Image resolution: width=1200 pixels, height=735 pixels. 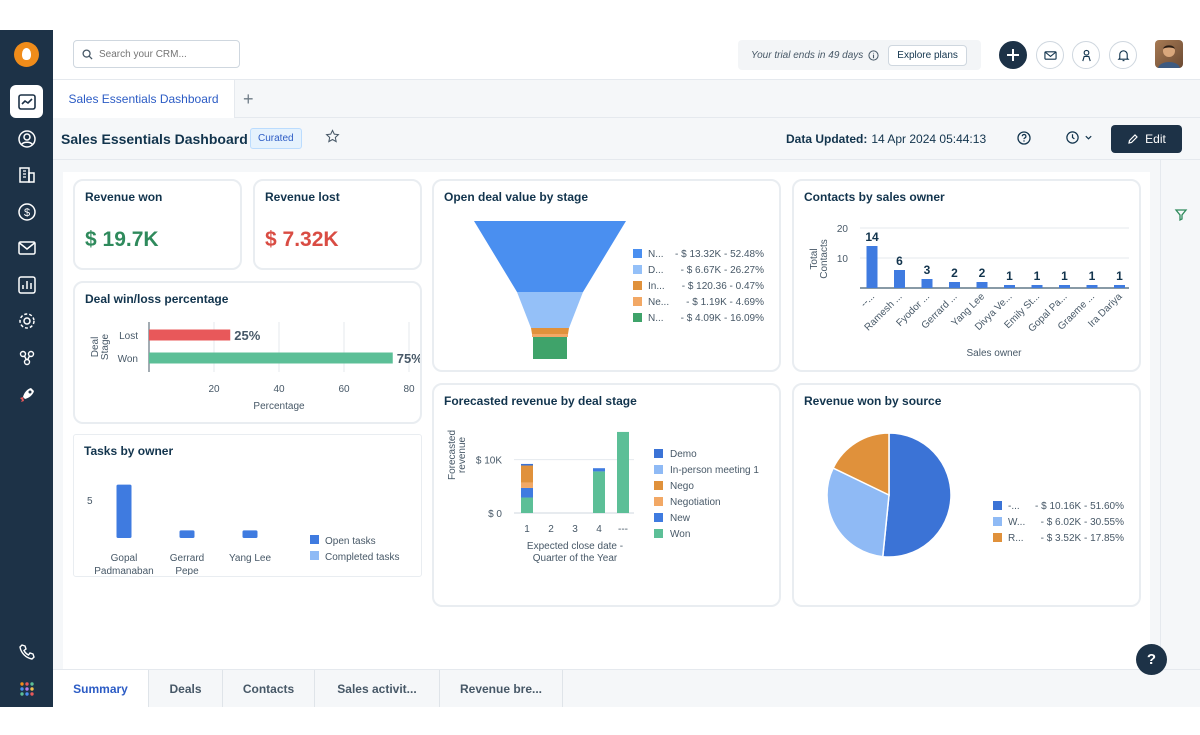 What do you see at coordinates (337, 224) in the screenshot?
I see `revenue-lost-card: Revenue lost $ 7.32K` at bounding box center [337, 224].